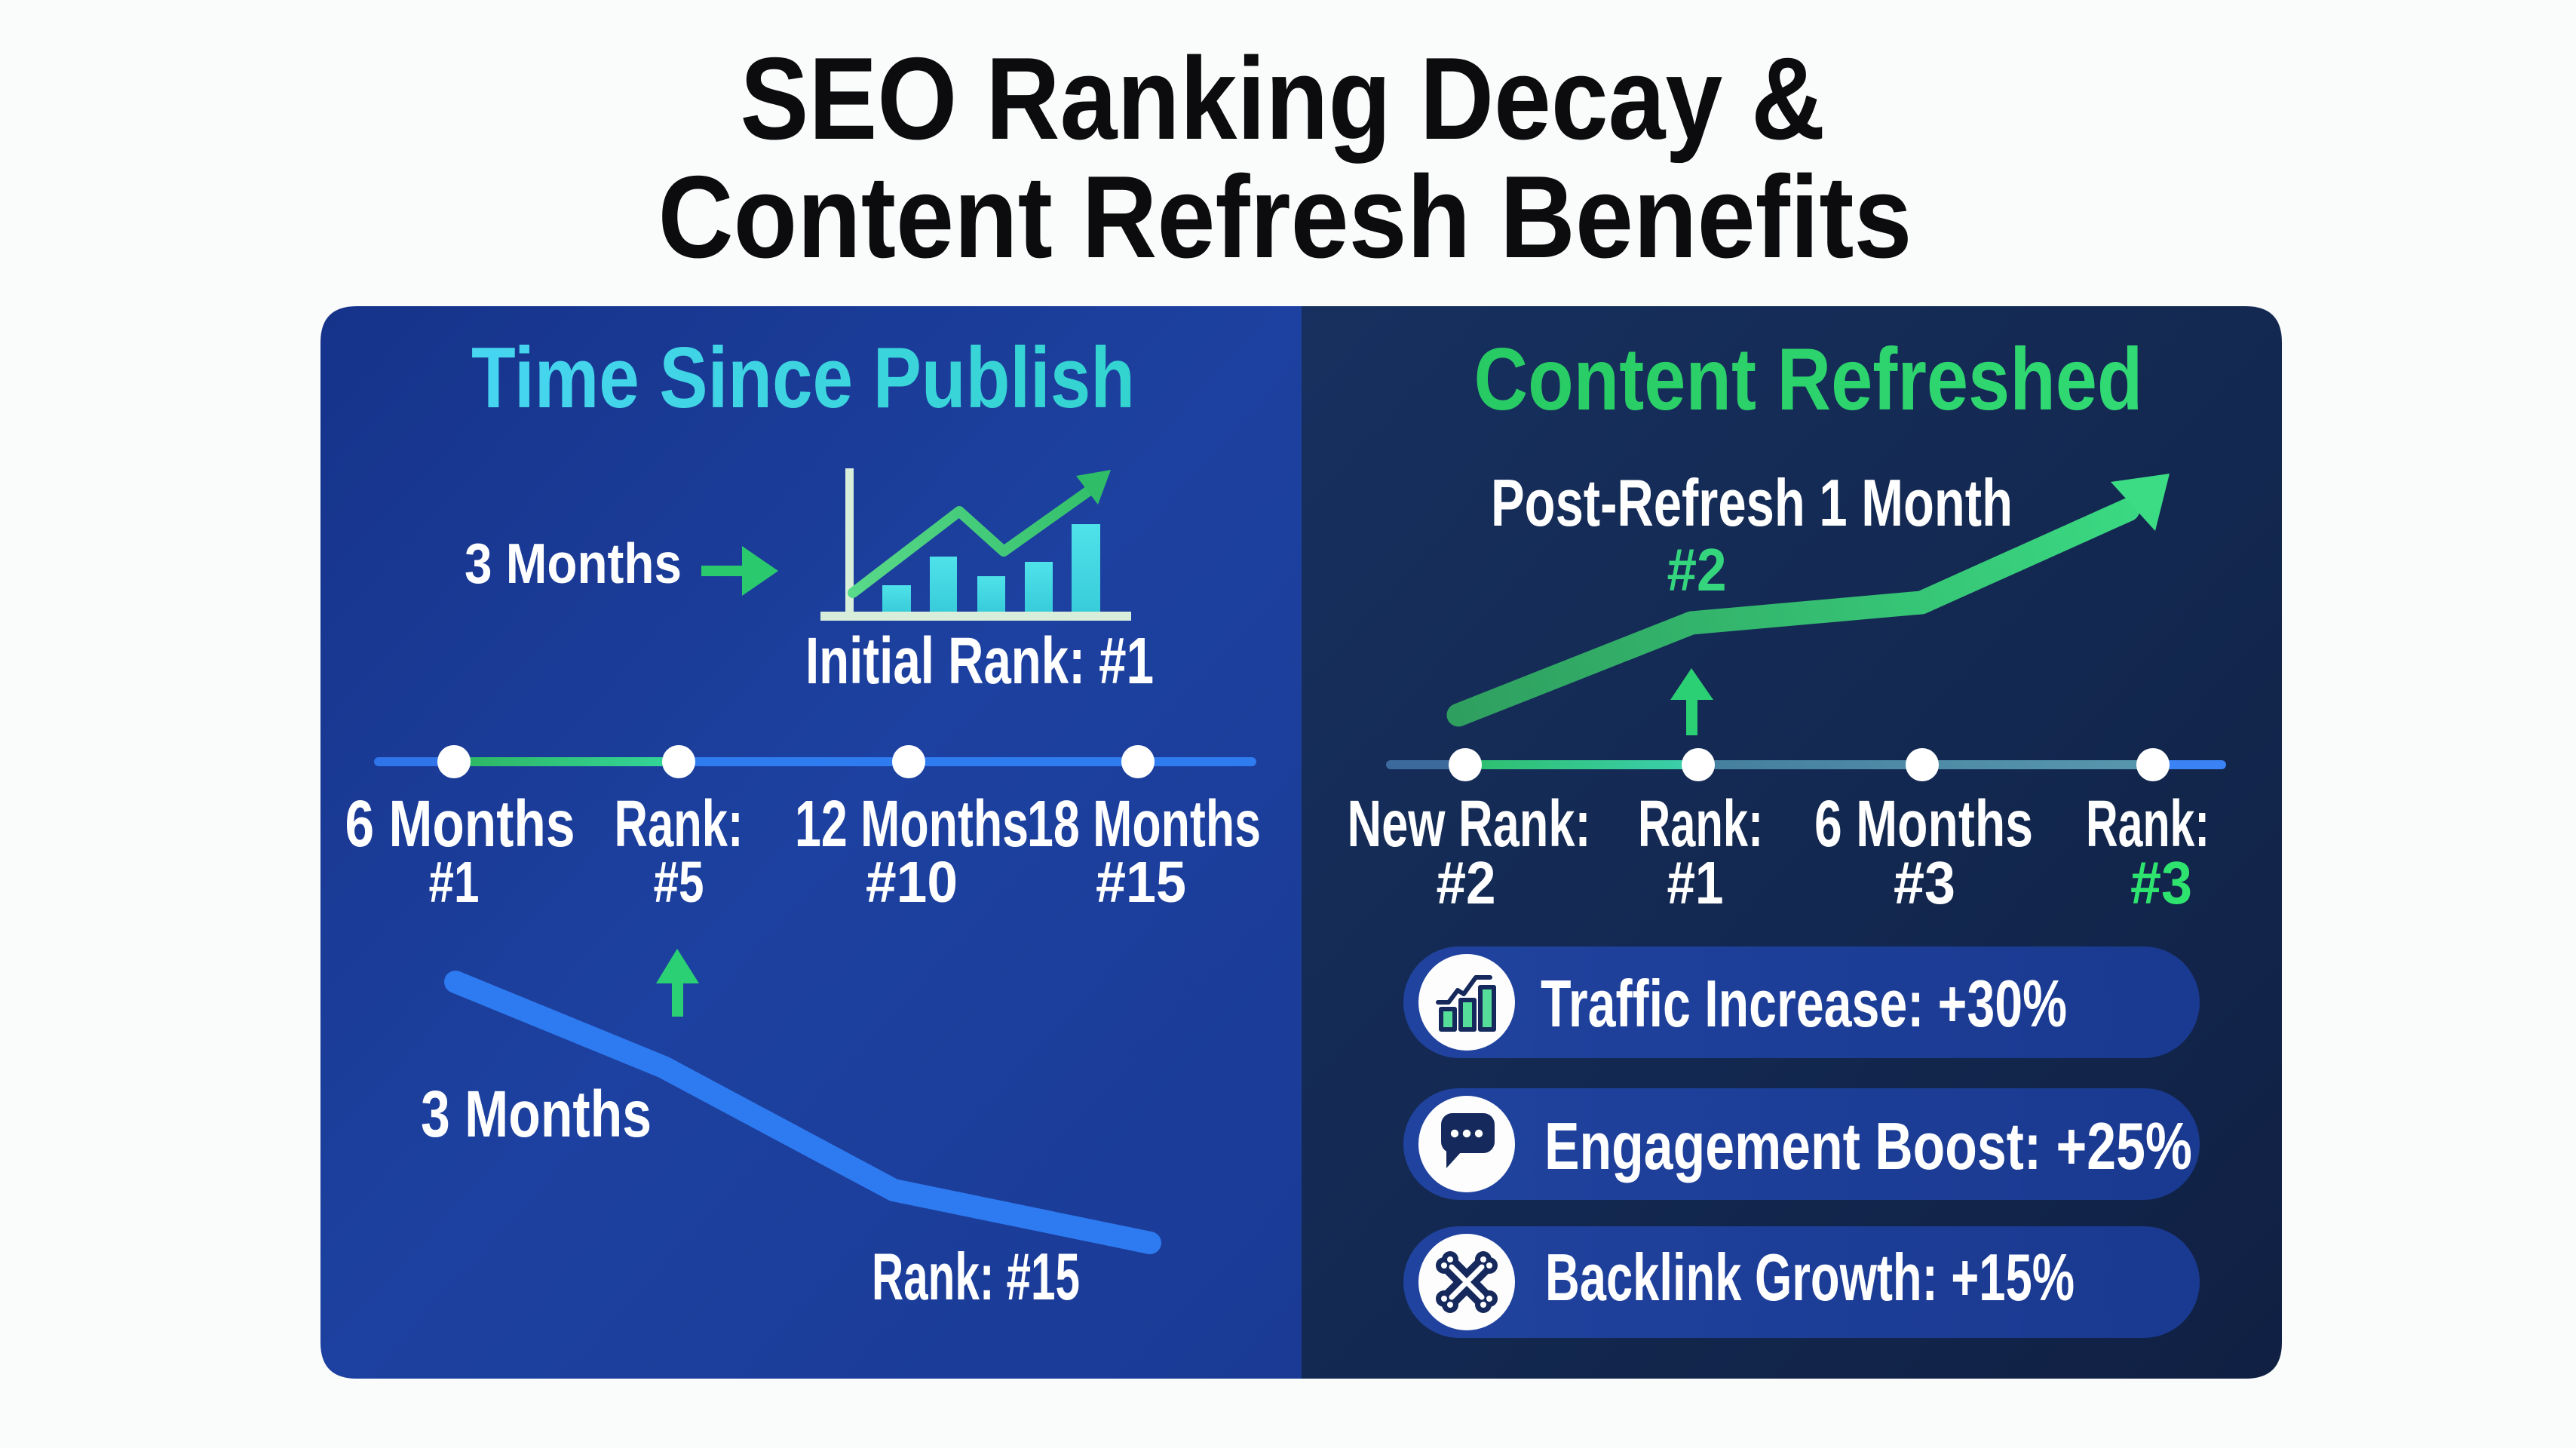  What do you see at coordinates (1283, 98) in the screenshot?
I see `svg-text: SEO Ranking Decay &` at bounding box center [1283, 98].